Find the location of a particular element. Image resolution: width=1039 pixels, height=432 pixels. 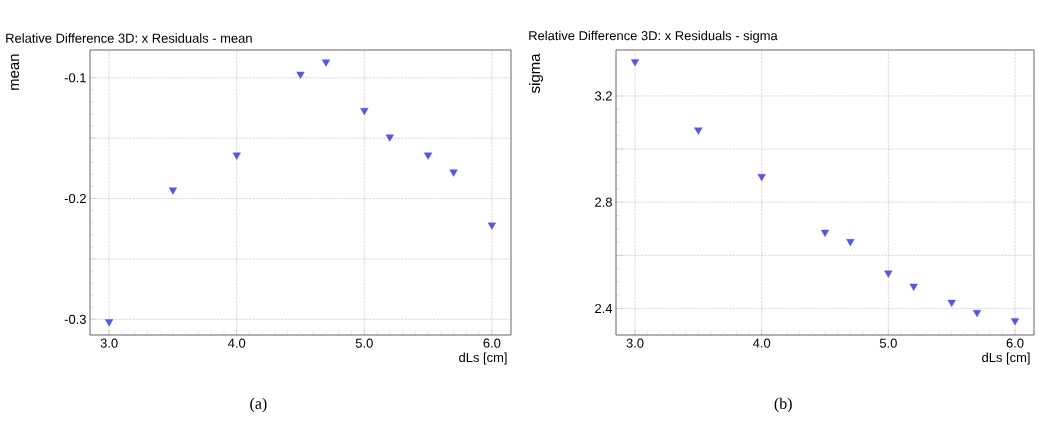

chart-title: Relative Difference 3D: x Residuals - sigma is located at coordinates (653, 36).